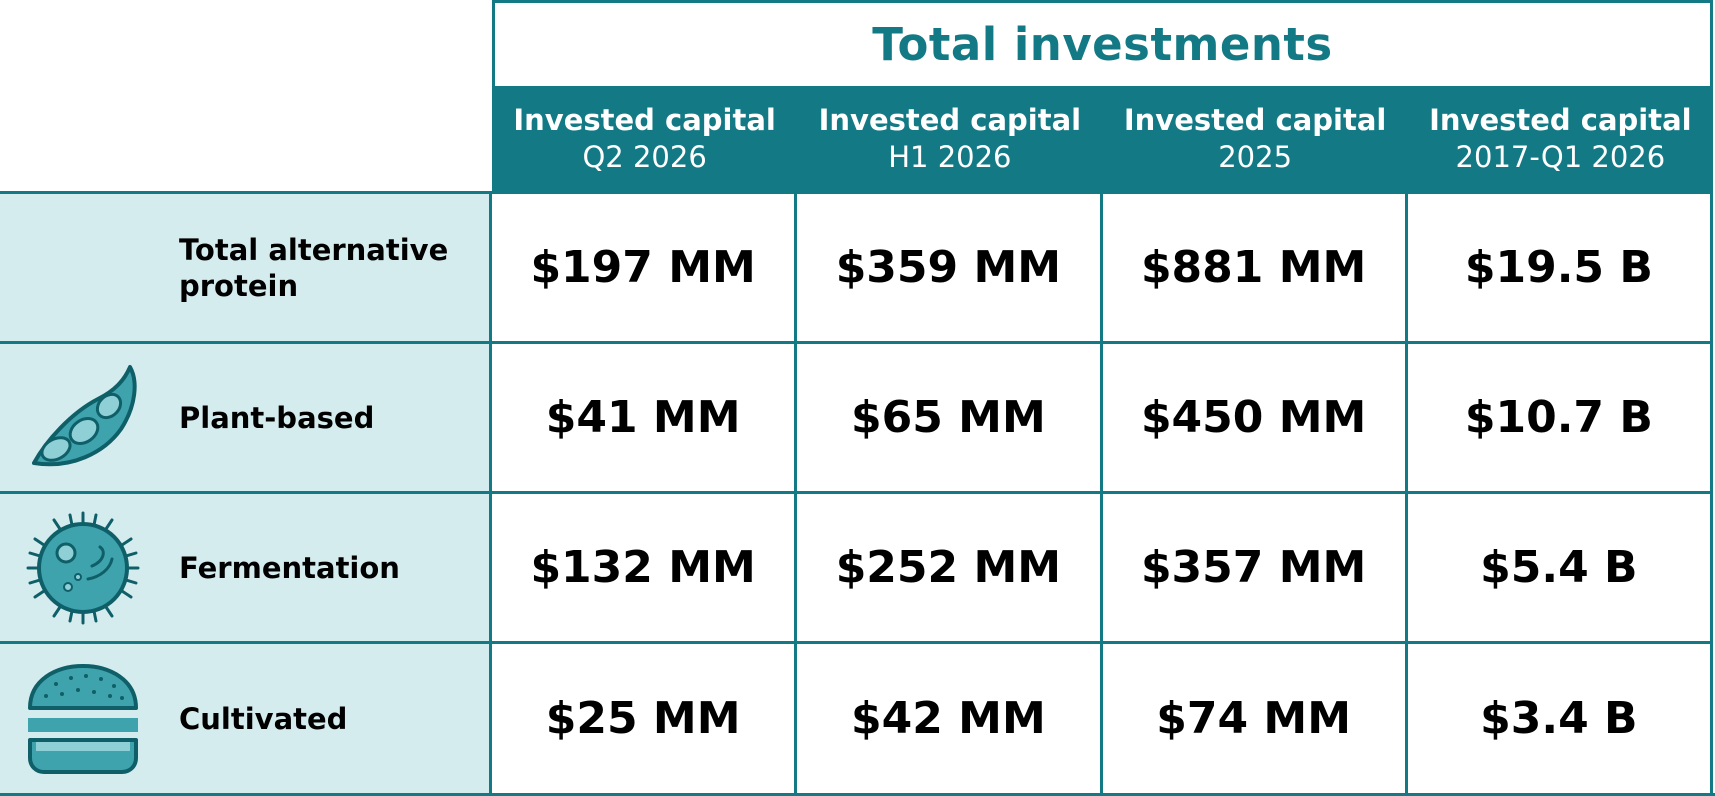  What do you see at coordinates (1255, 416) in the screenshot?
I see `table-cell: $450 MM` at bounding box center [1255, 416].